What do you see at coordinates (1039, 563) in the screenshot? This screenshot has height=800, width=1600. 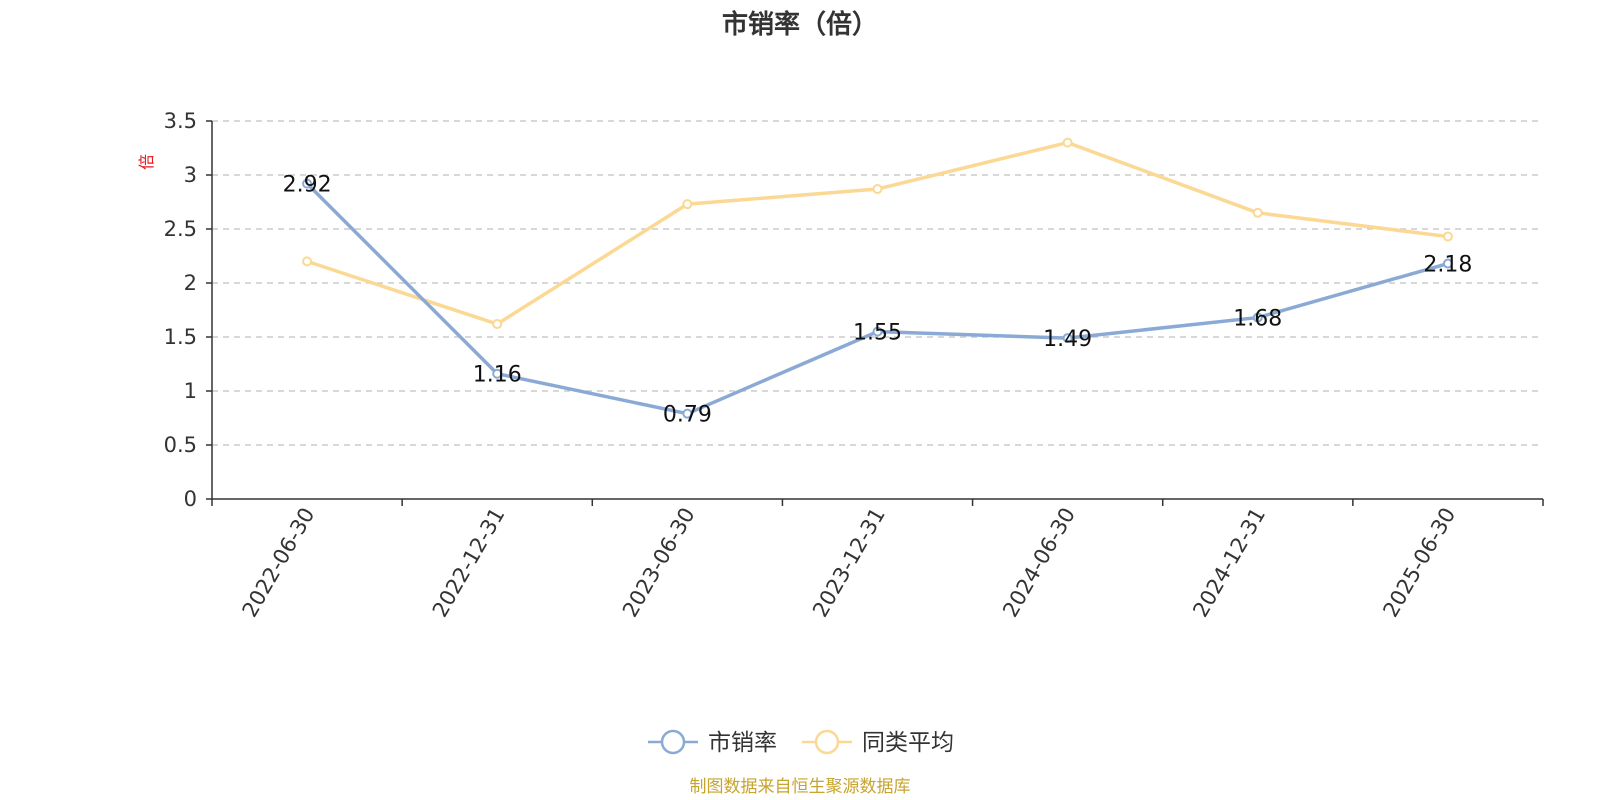 I see `x-tick-label: 2024-06-30` at bounding box center [1039, 563].